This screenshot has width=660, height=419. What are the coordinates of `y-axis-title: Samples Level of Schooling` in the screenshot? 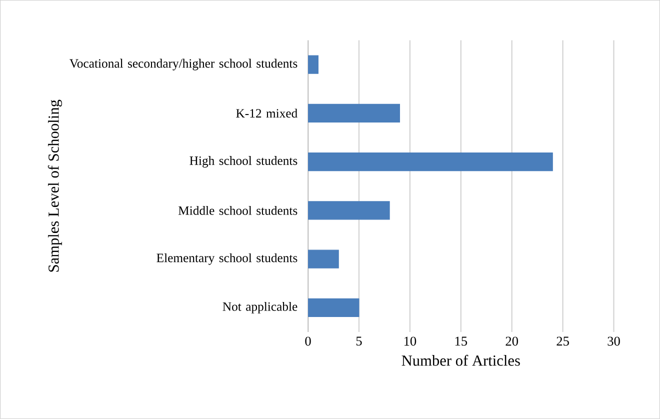 It's located at (55, 186).